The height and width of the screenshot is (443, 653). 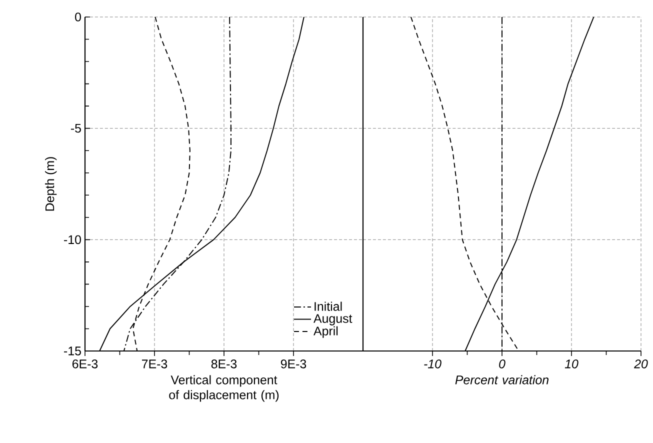 I want to click on x-axis-title: Percent variation, so click(x=501, y=379).